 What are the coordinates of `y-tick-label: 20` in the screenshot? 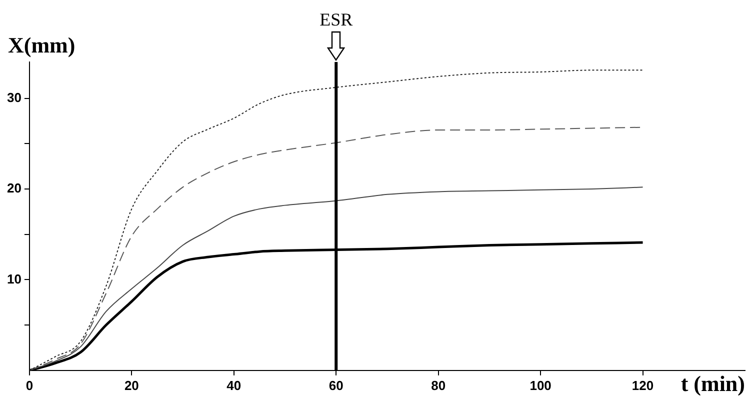 It's located at (14, 188).